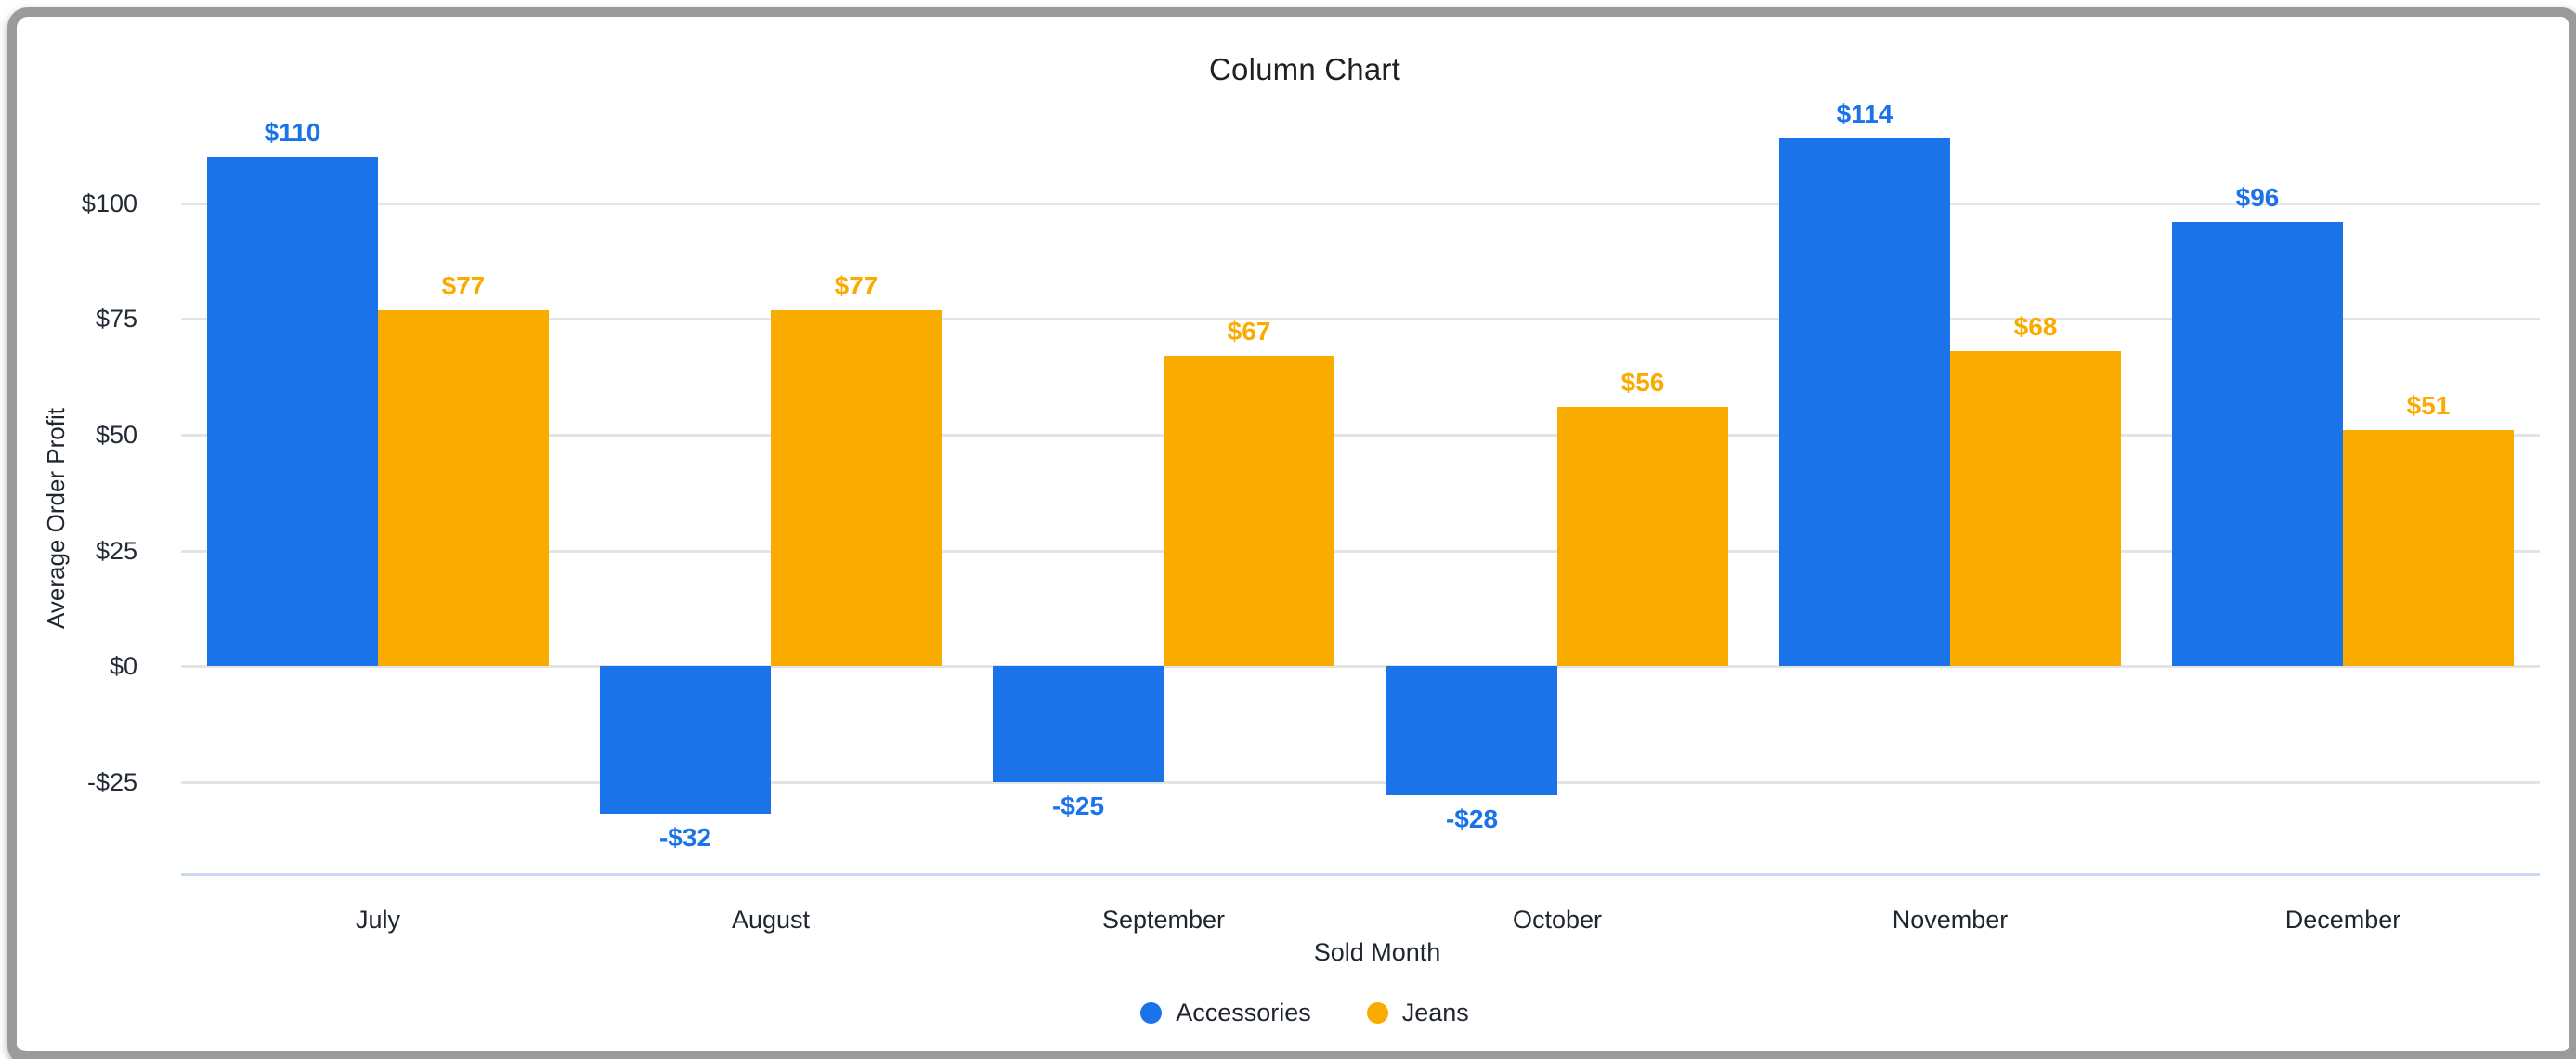 Image resolution: width=2576 pixels, height=1059 pixels. I want to click on bar-accessories-october, so click(1471, 730).